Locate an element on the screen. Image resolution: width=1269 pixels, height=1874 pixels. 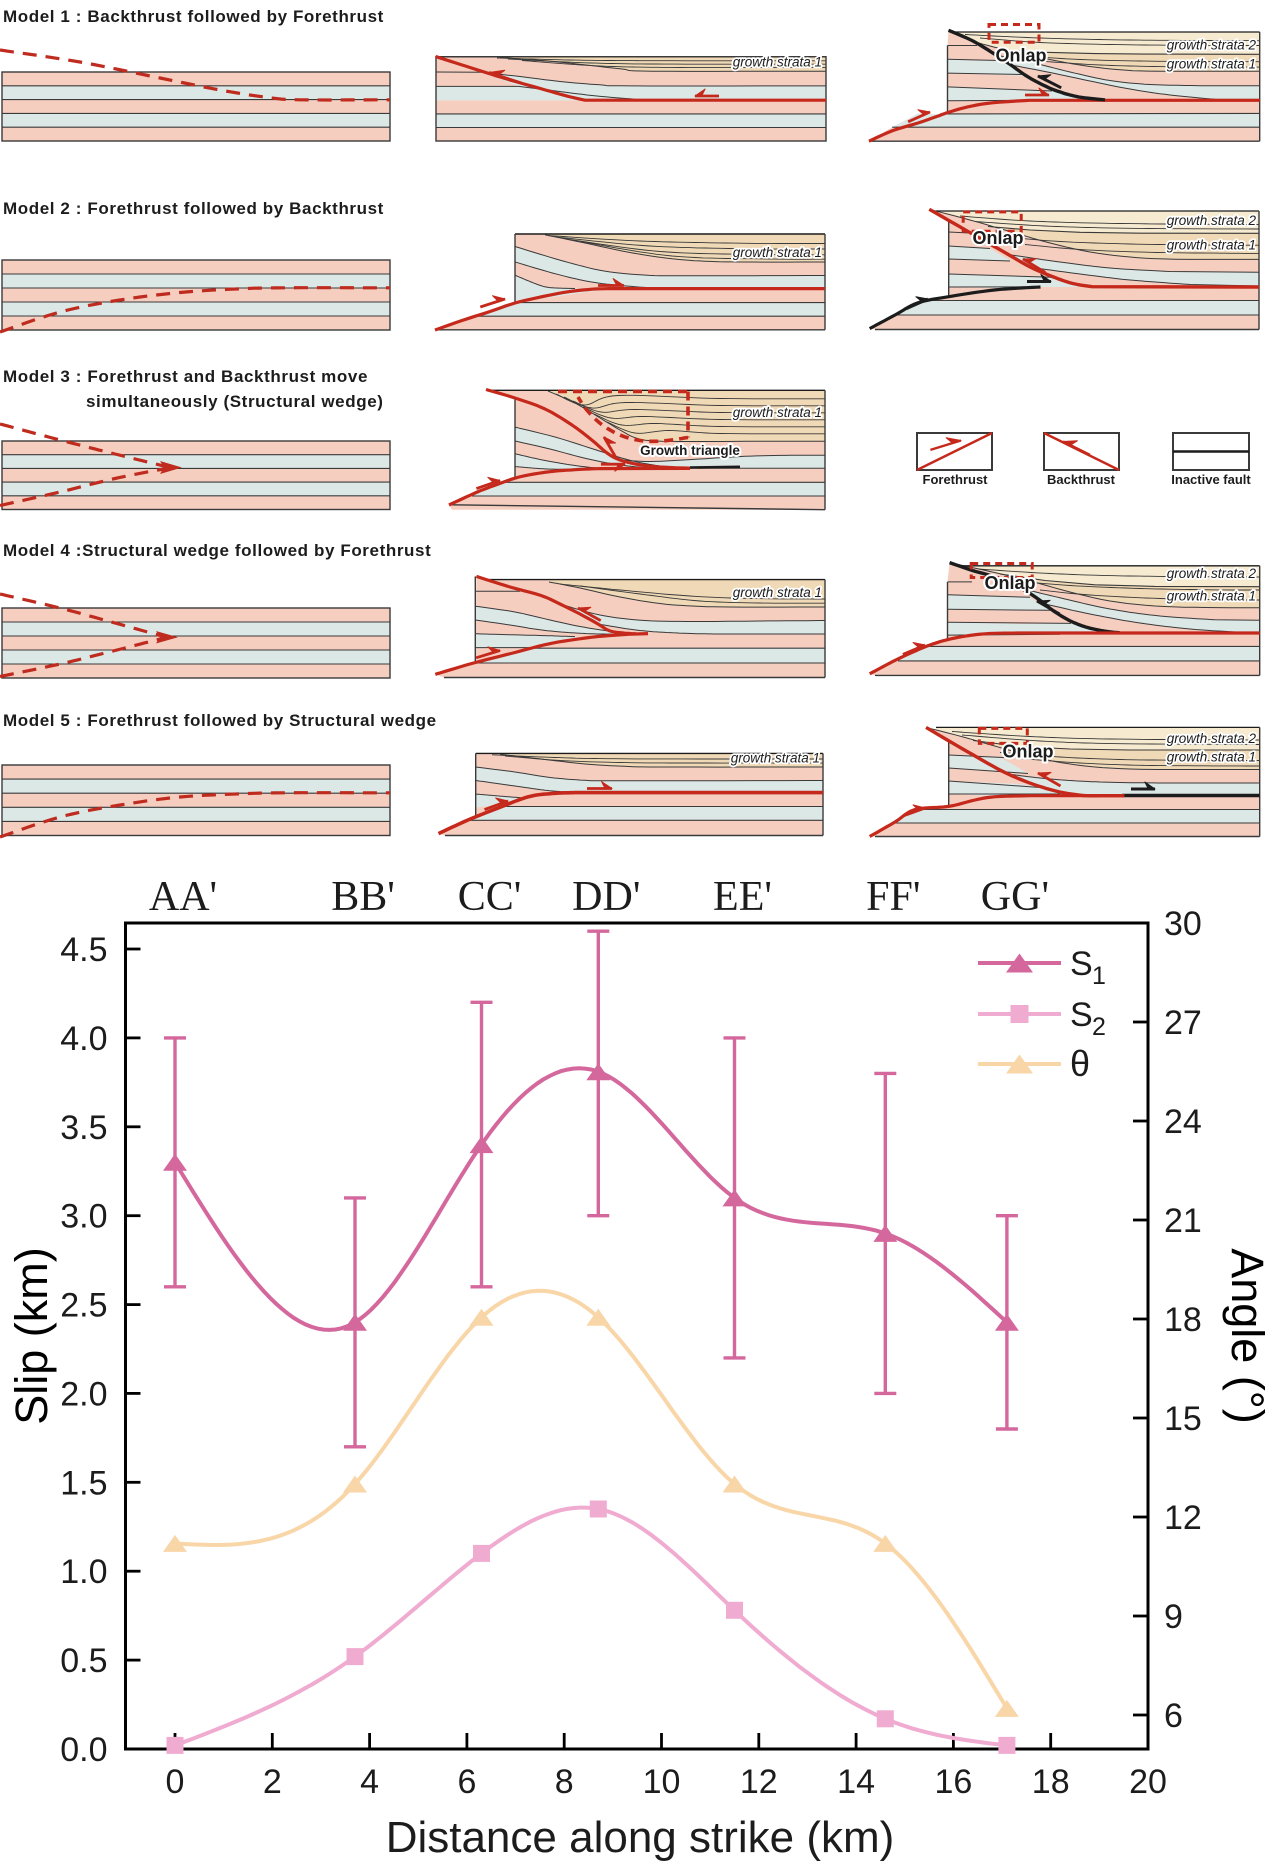
svg-text: 24 is located at coordinates (1183, 1122).